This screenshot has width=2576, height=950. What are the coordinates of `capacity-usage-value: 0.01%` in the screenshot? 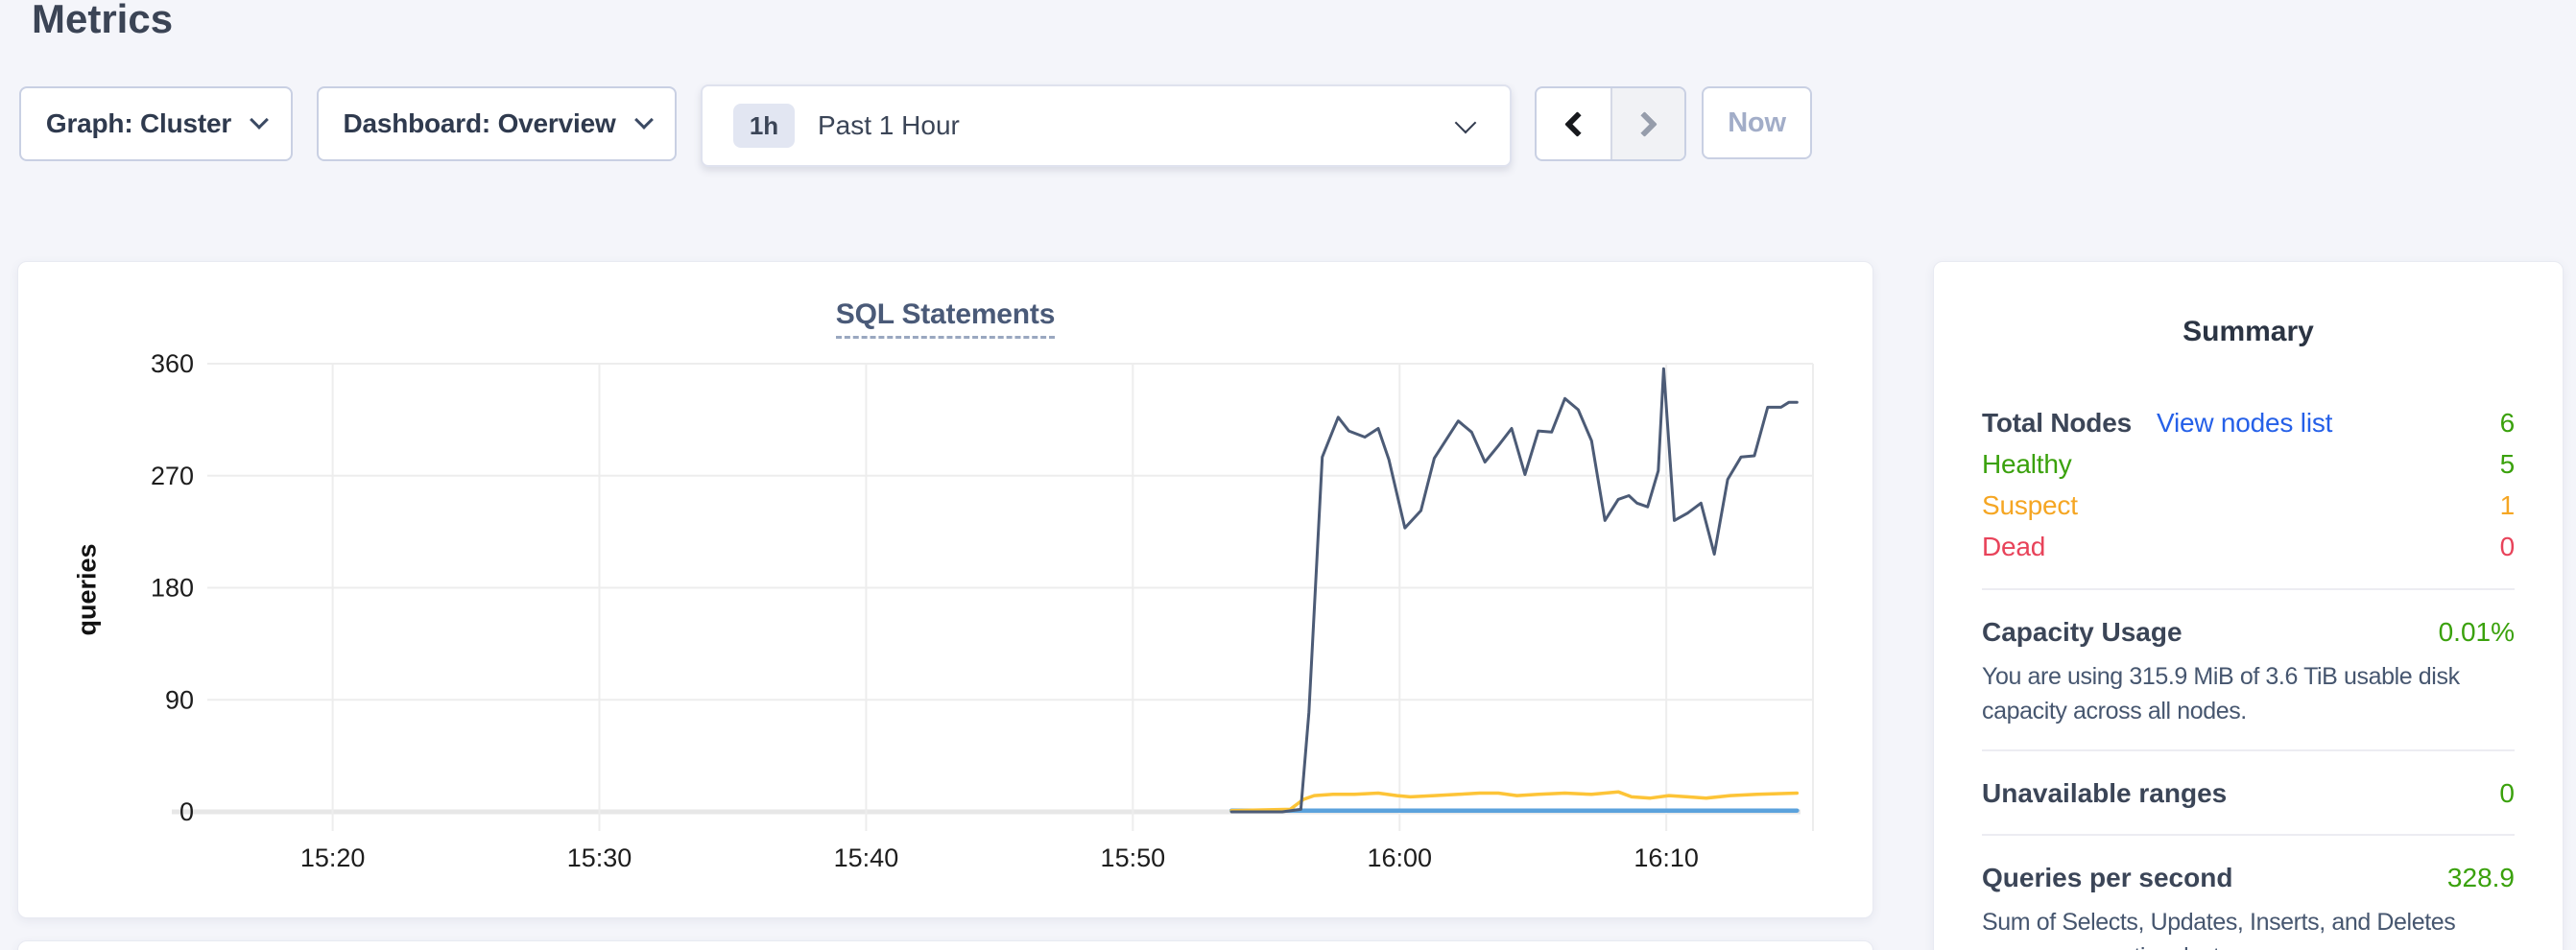 It's located at (2476, 632).